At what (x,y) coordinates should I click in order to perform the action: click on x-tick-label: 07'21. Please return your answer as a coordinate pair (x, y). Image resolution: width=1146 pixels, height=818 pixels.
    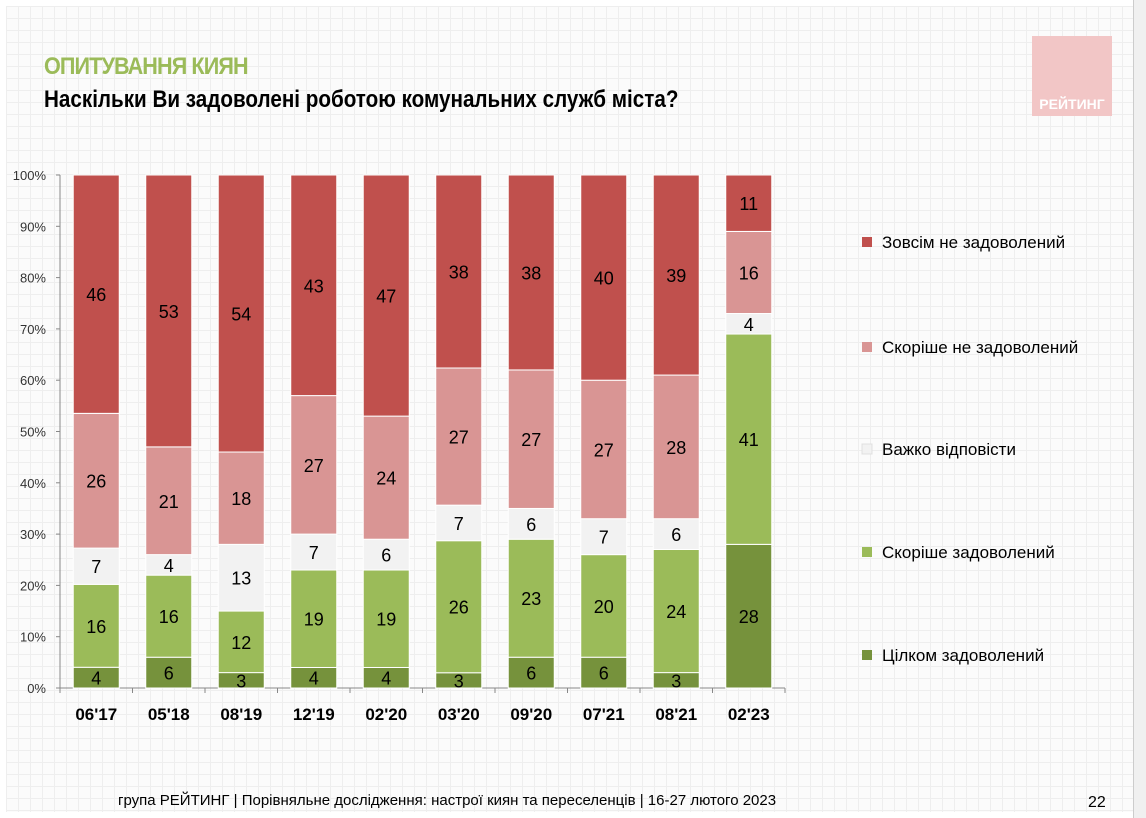
    Looking at the image, I should click on (604, 714).